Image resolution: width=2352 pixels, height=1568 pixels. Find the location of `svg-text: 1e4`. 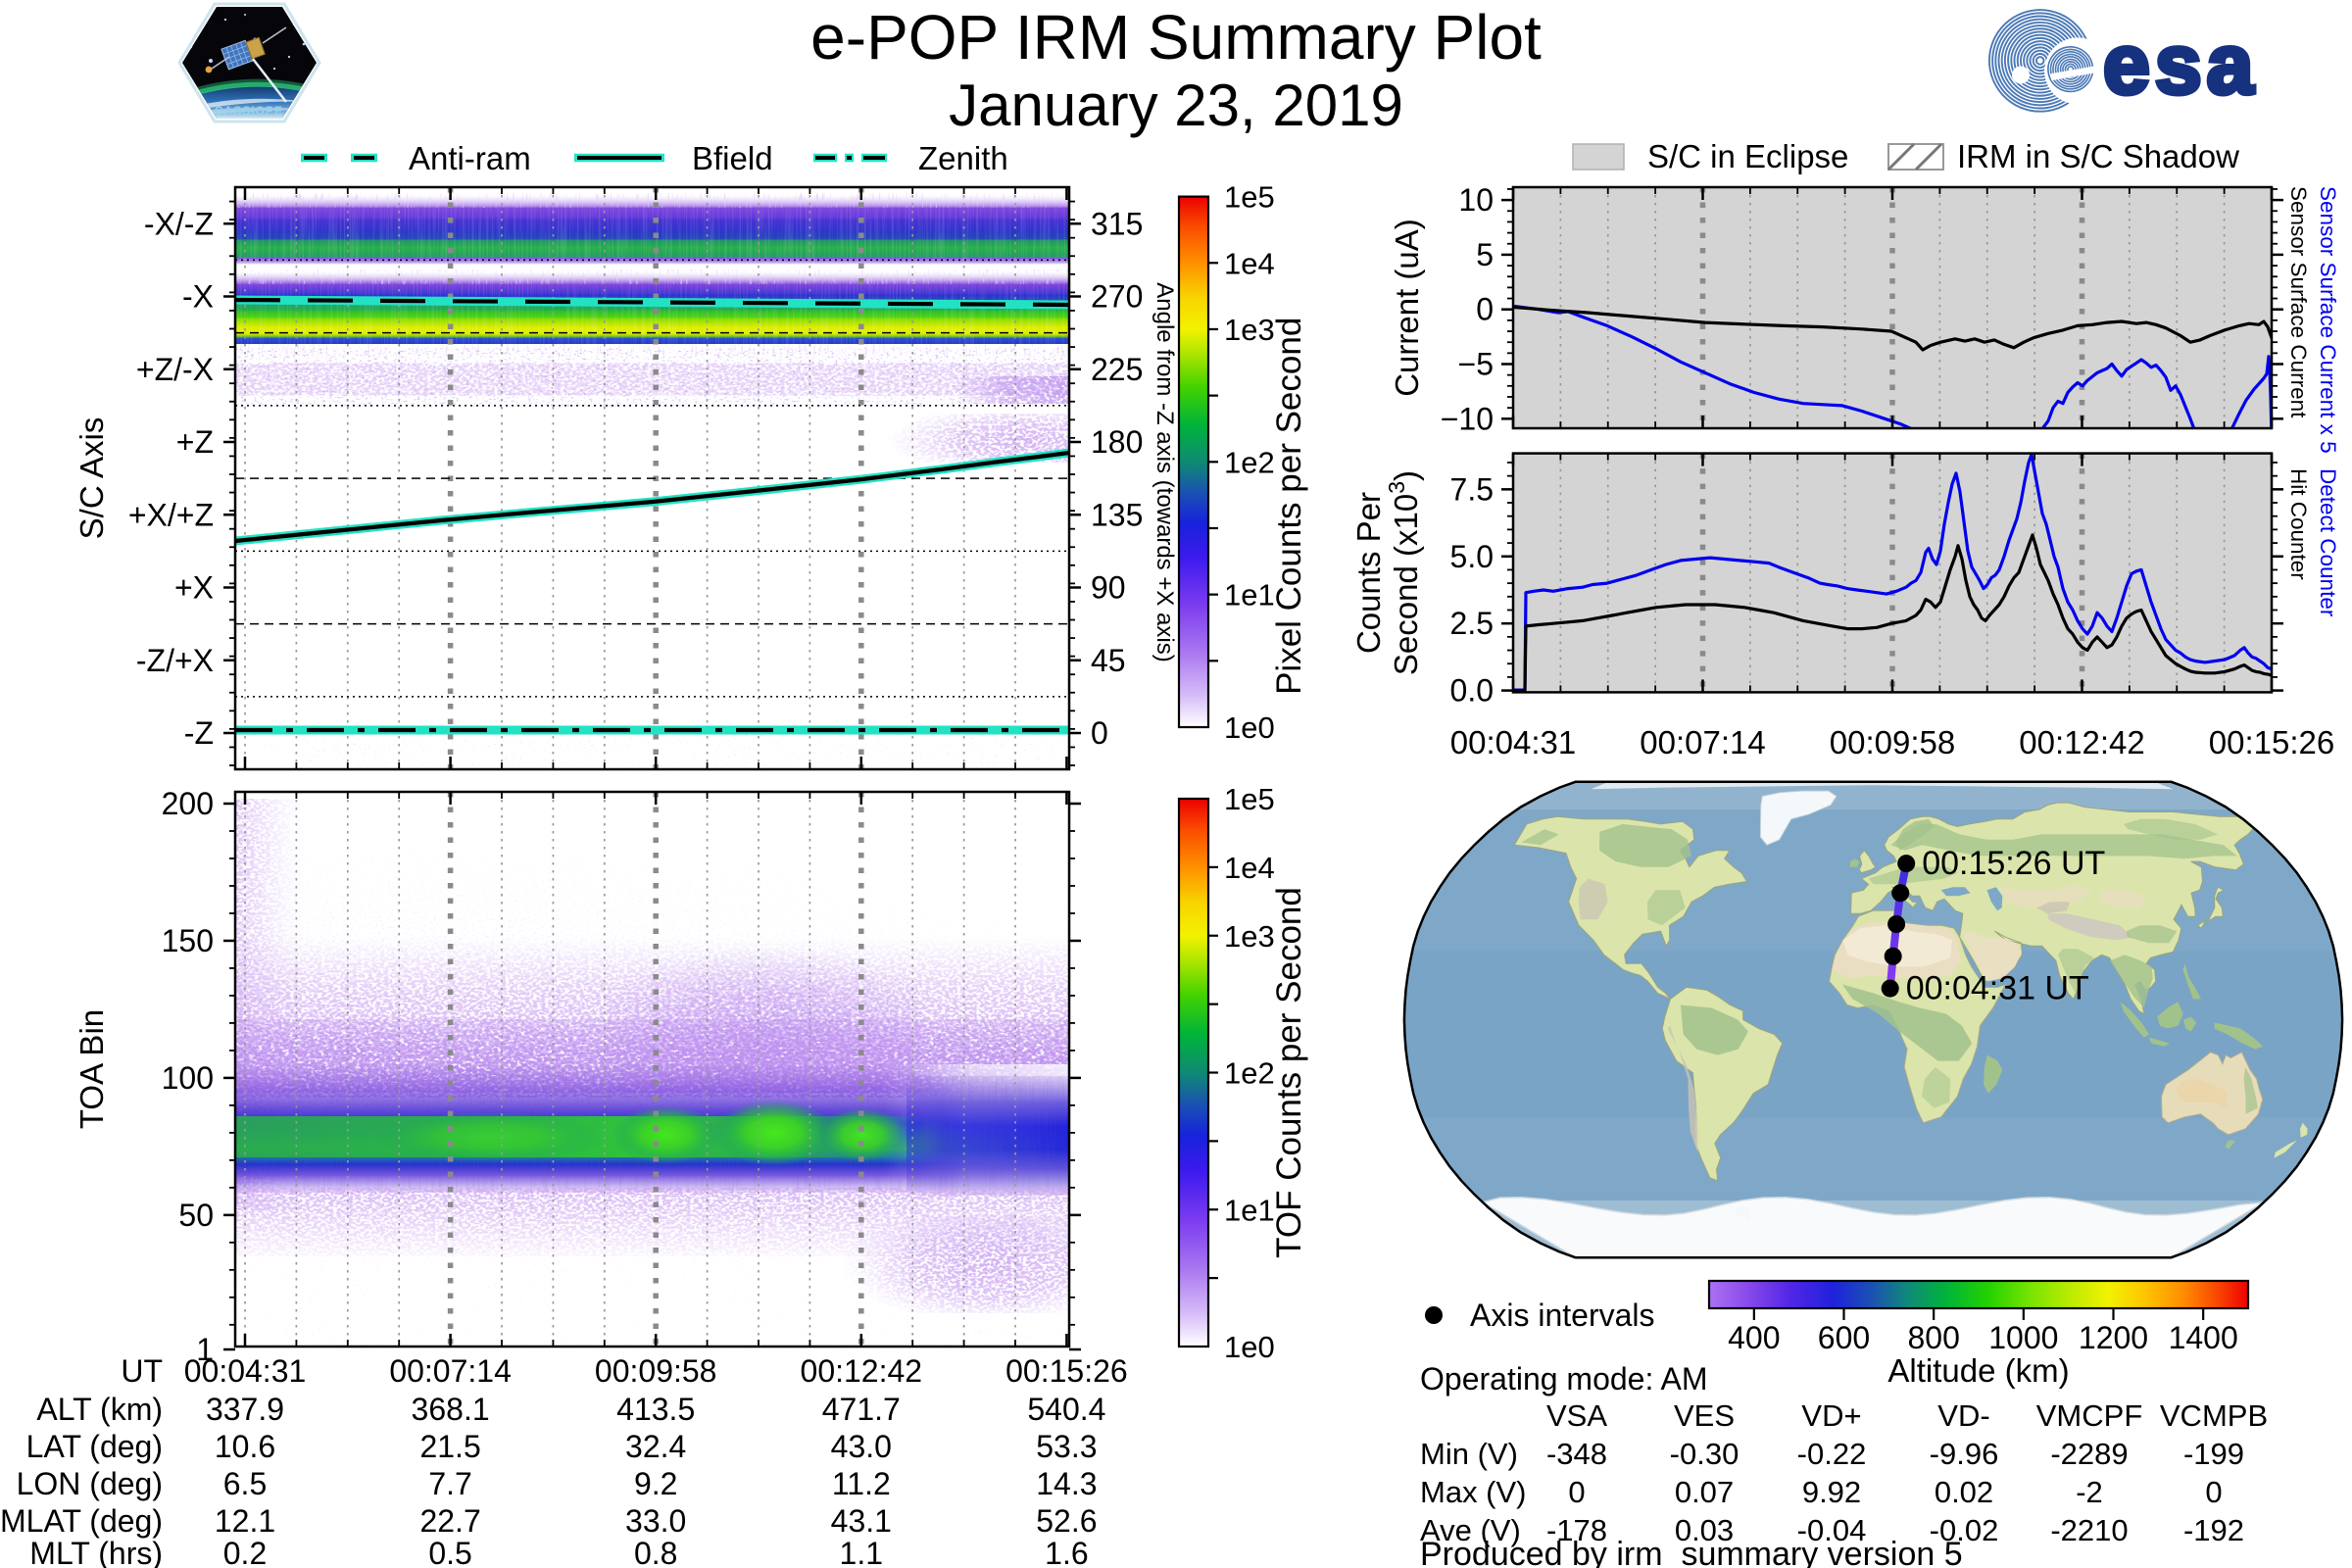

svg-text: 1e4 is located at coordinates (1249, 263).